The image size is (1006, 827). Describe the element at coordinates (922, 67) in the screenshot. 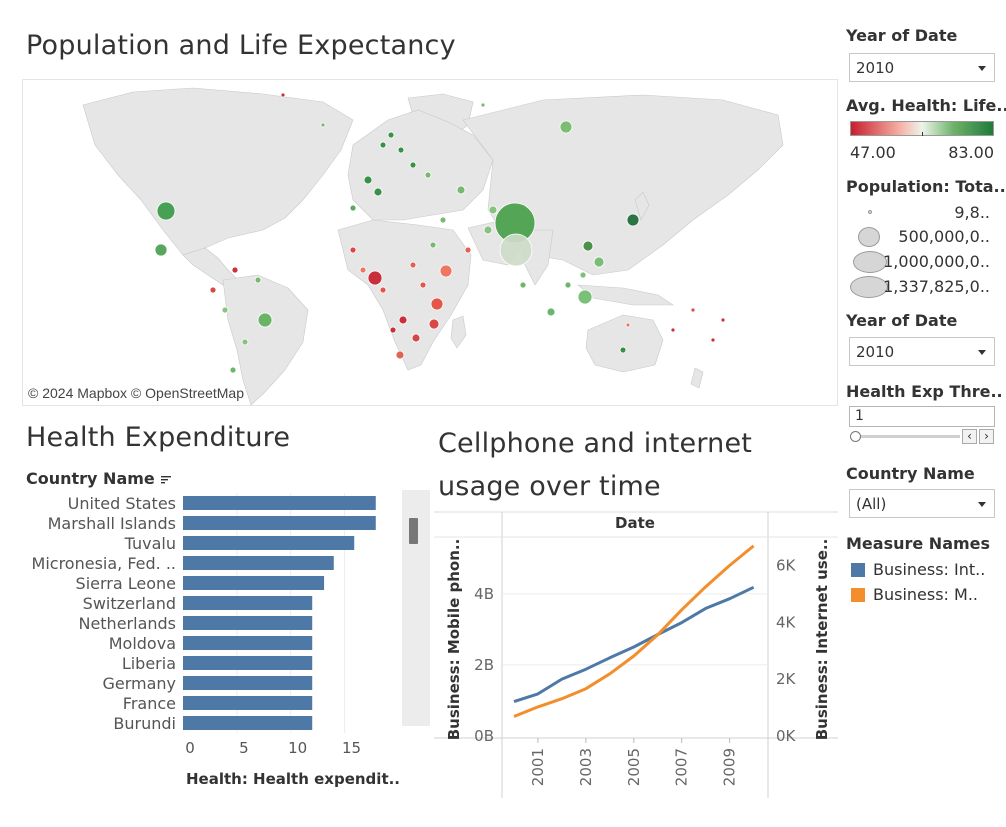

I see `year-dropdown-1: 2010` at that location.